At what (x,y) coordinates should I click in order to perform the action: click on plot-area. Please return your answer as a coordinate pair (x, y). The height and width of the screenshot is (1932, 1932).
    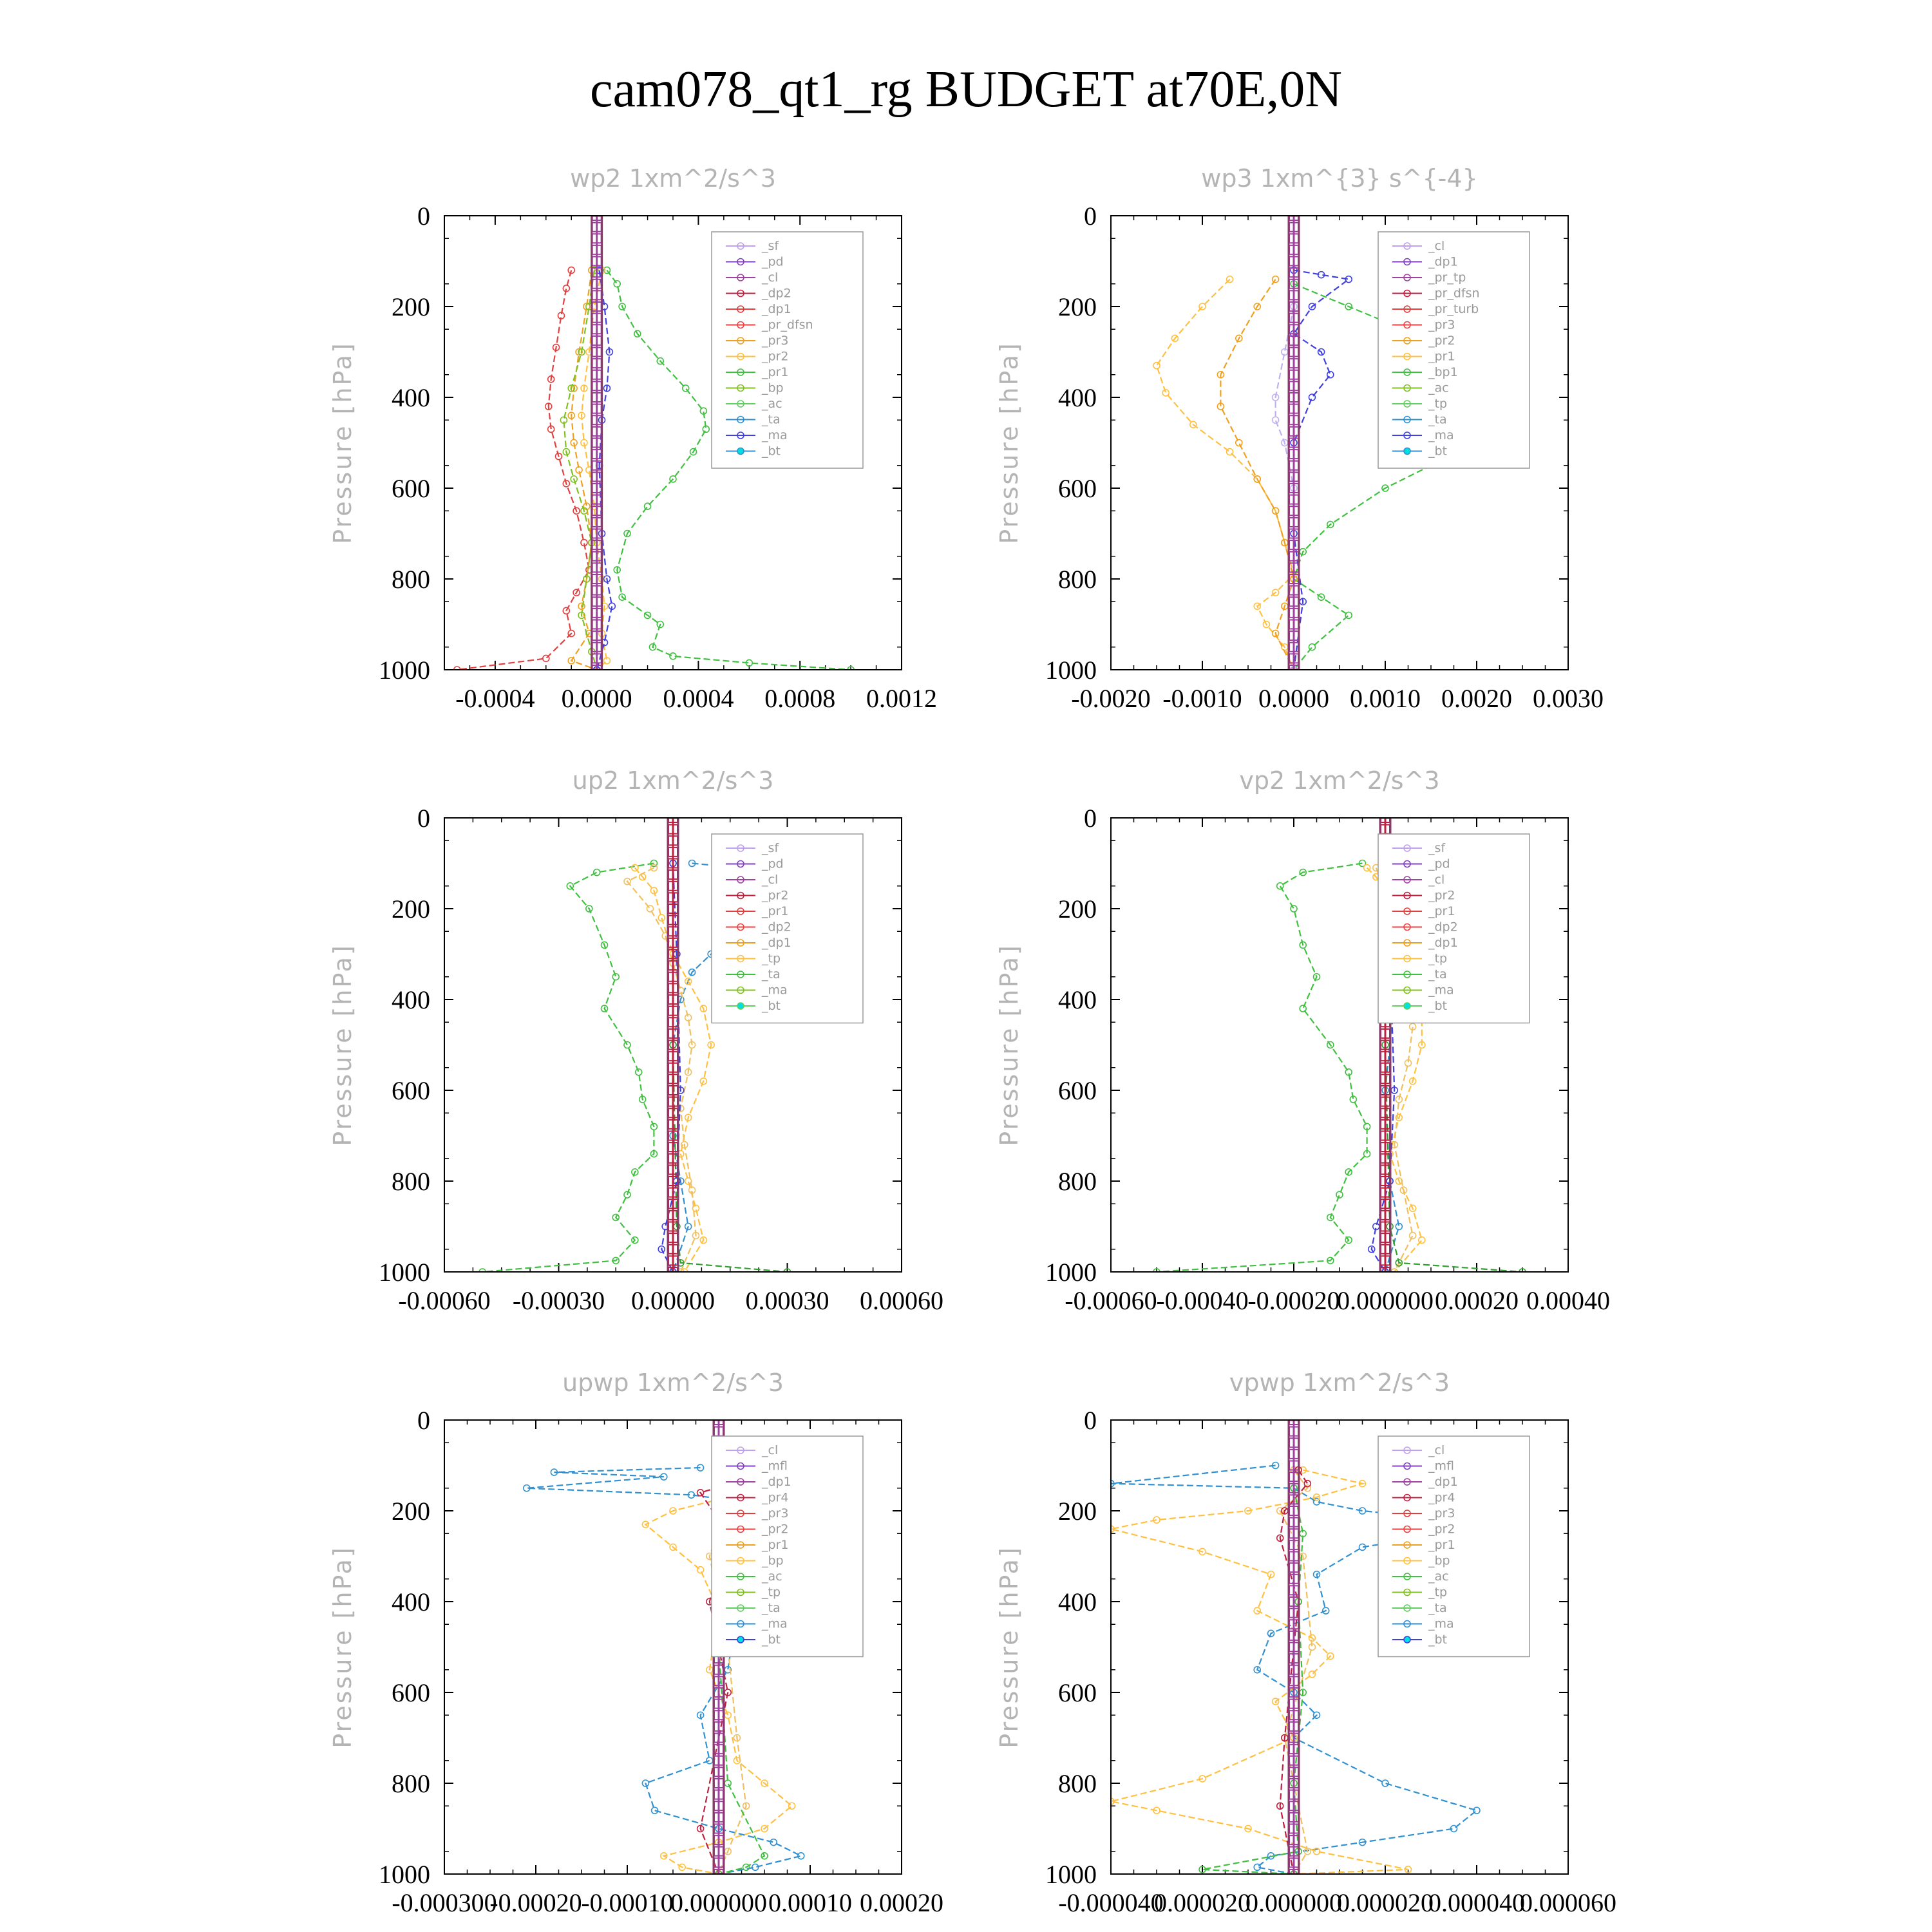
    Looking at the image, I should click on (653, 1045).